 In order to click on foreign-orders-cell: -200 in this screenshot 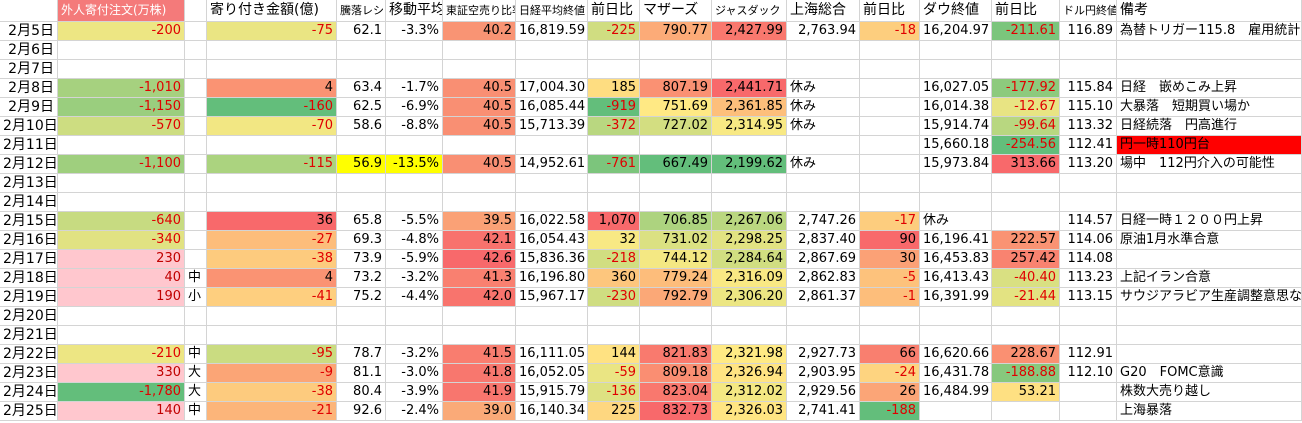, I will do `click(121, 31)`.